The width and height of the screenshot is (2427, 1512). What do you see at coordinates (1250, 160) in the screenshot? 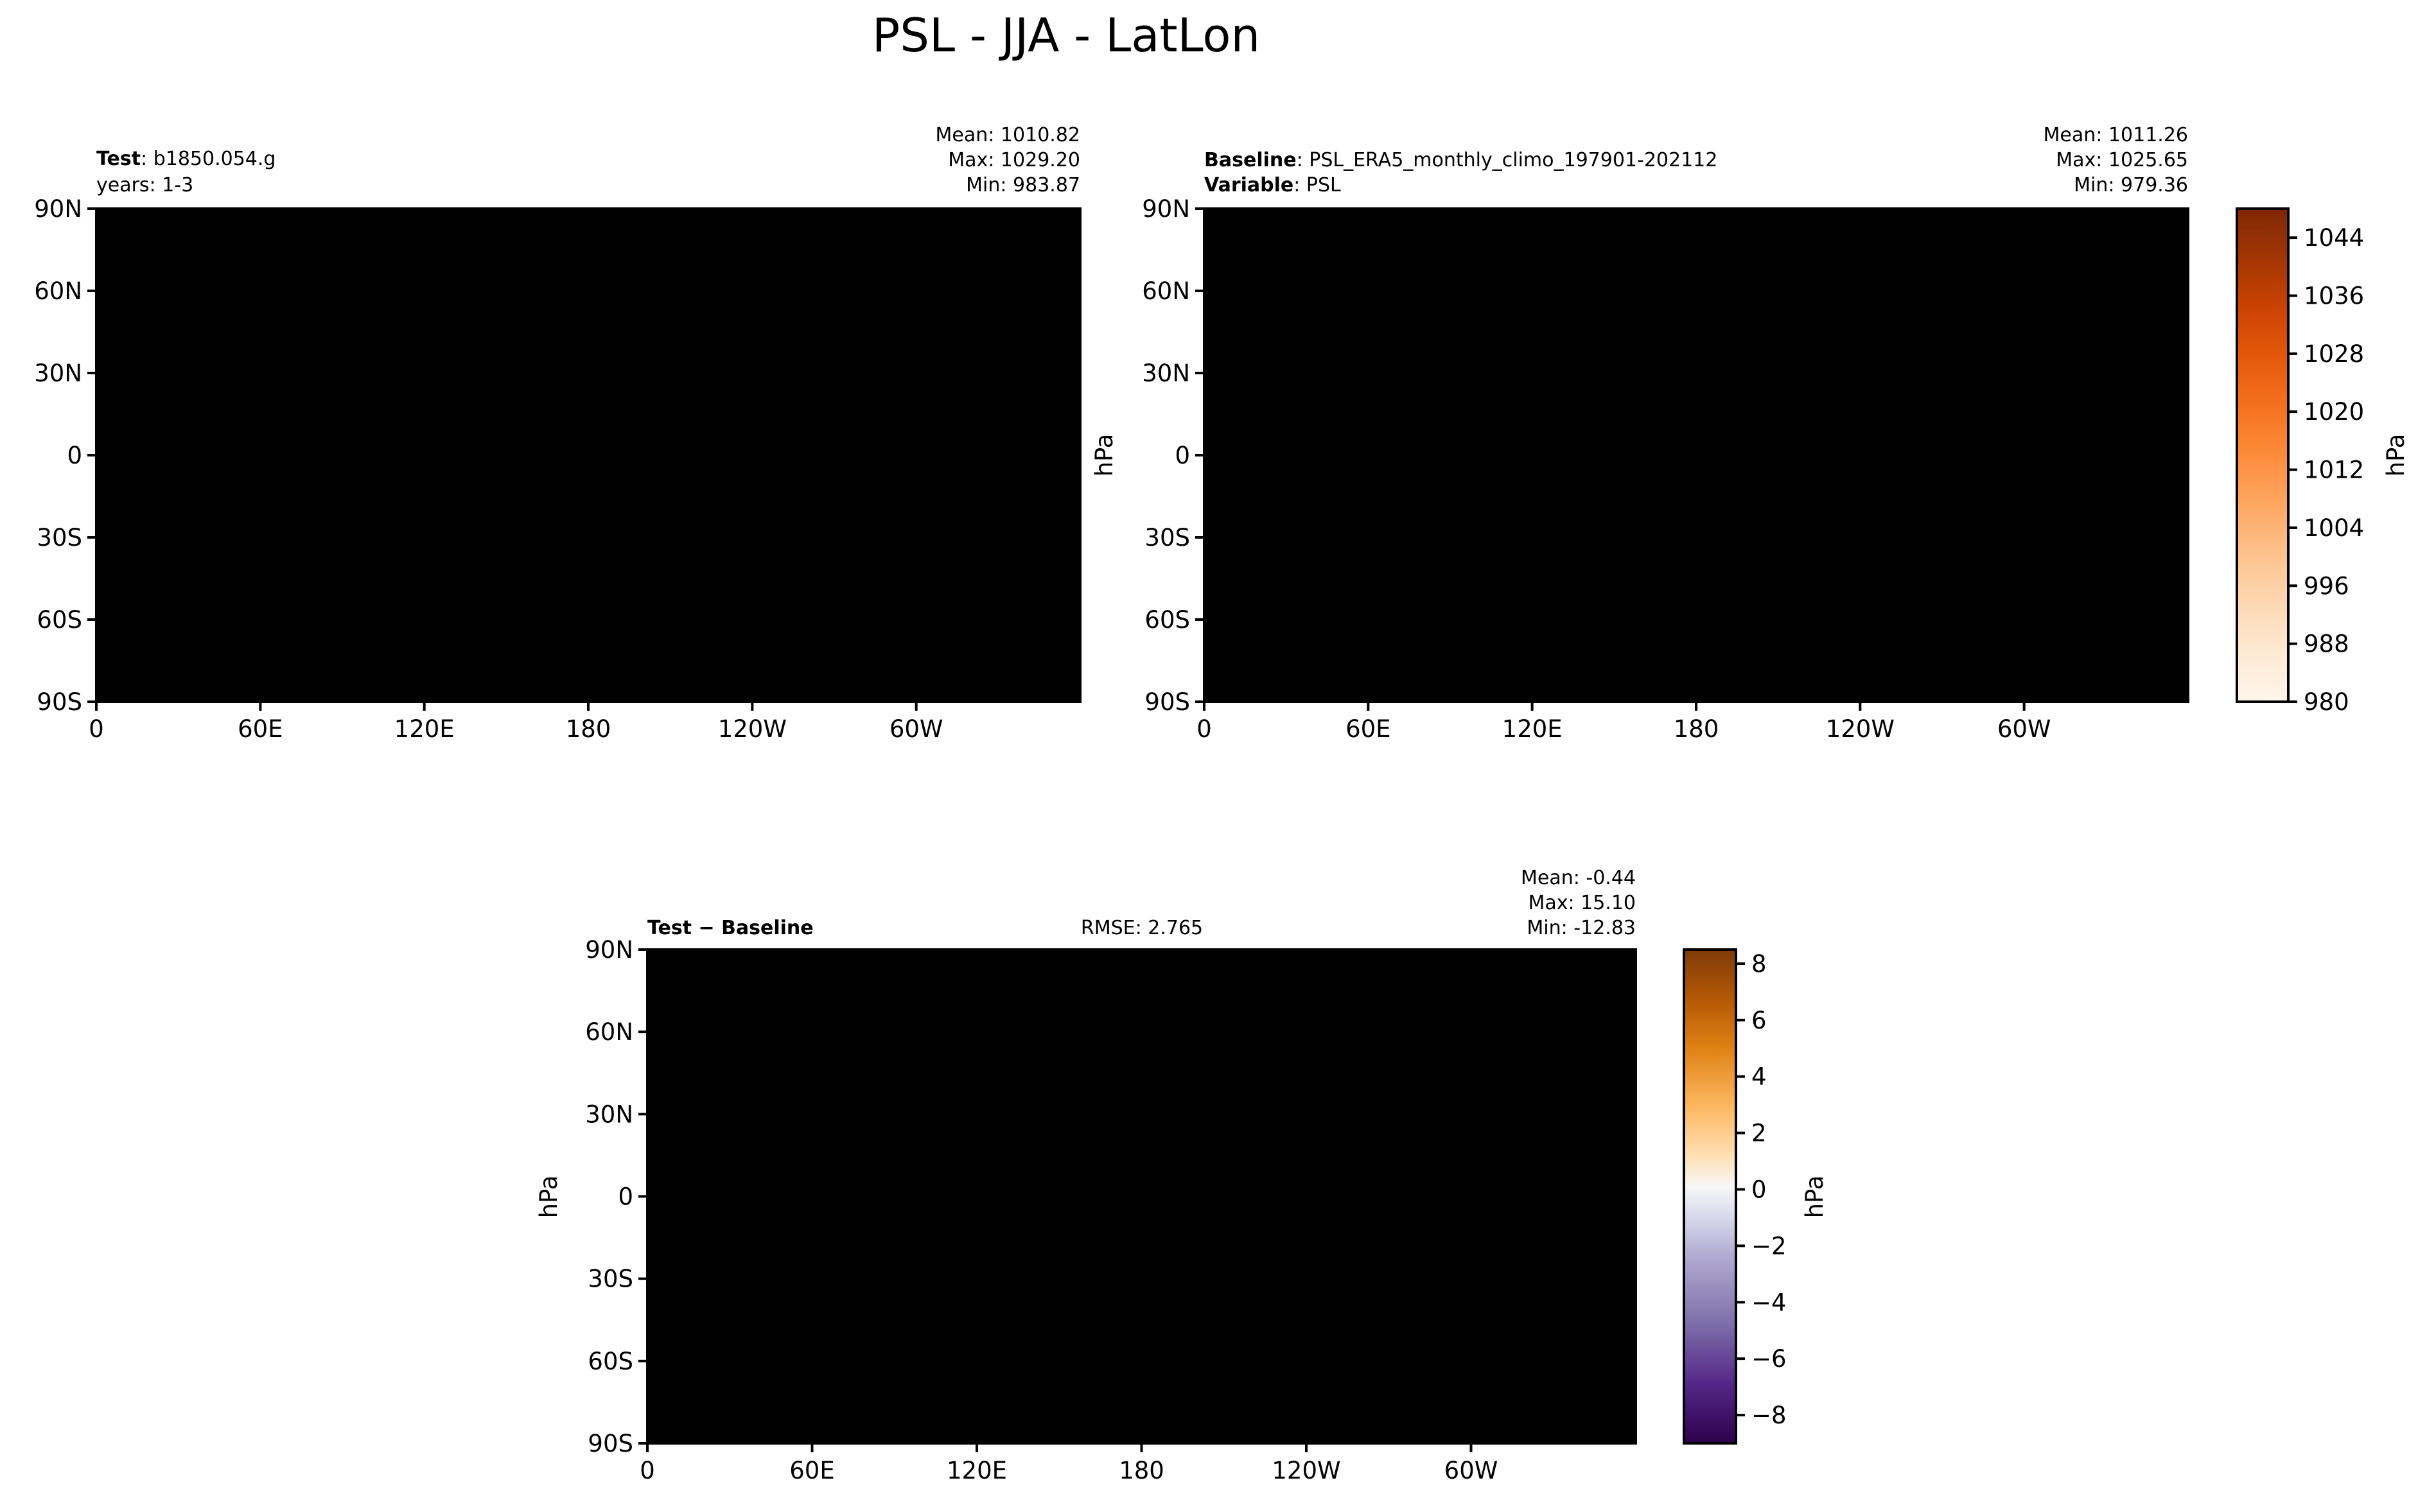
I see `baseline-title-label: Baseline` at bounding box center [1250, 160].